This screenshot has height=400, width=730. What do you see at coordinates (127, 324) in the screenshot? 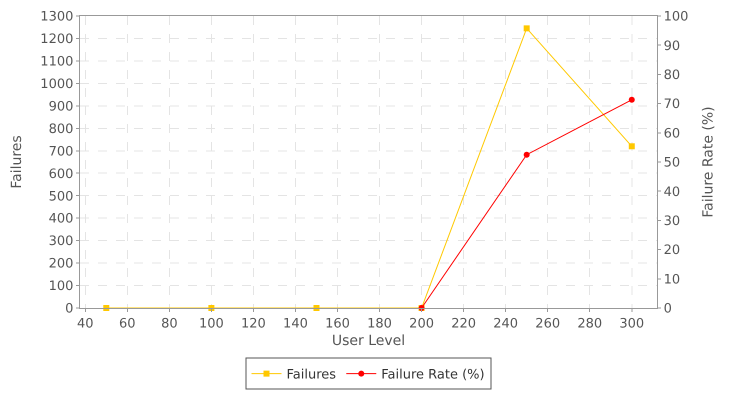
I see `x-tick-label: 60` at bounding box center [127, 324].